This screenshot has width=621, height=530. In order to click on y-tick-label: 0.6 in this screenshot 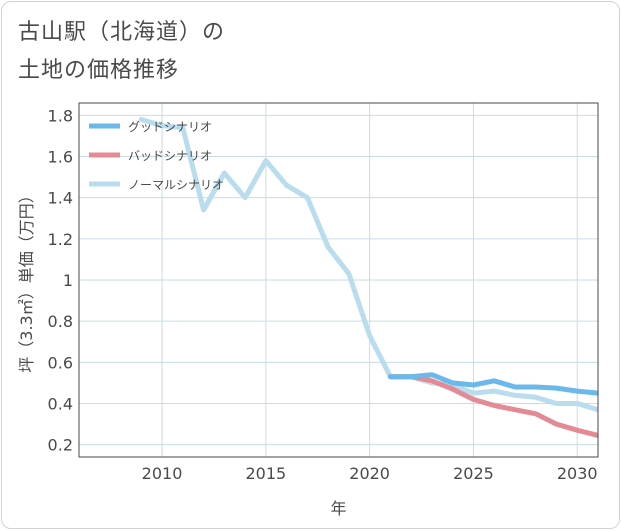, I will do `click(60, 362)`.